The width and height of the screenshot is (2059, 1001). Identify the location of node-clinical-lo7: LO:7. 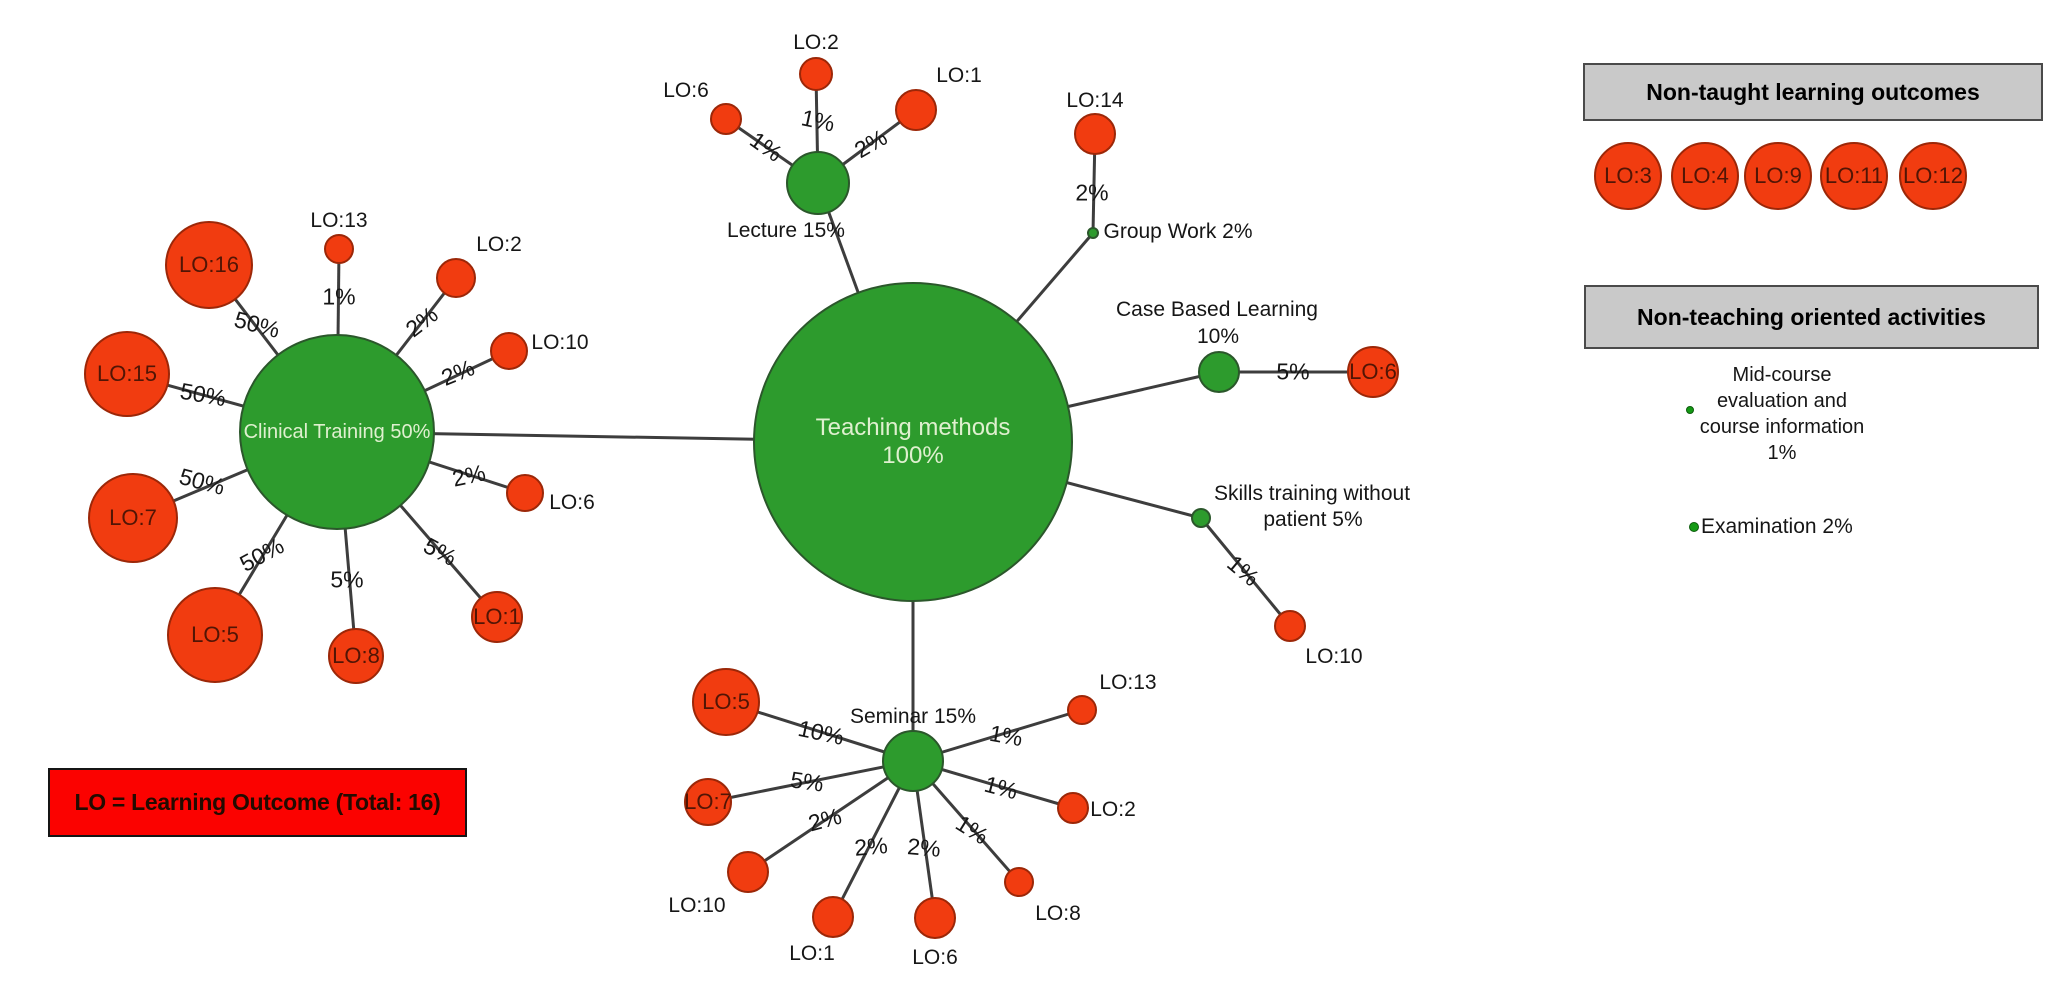
(133, 518).